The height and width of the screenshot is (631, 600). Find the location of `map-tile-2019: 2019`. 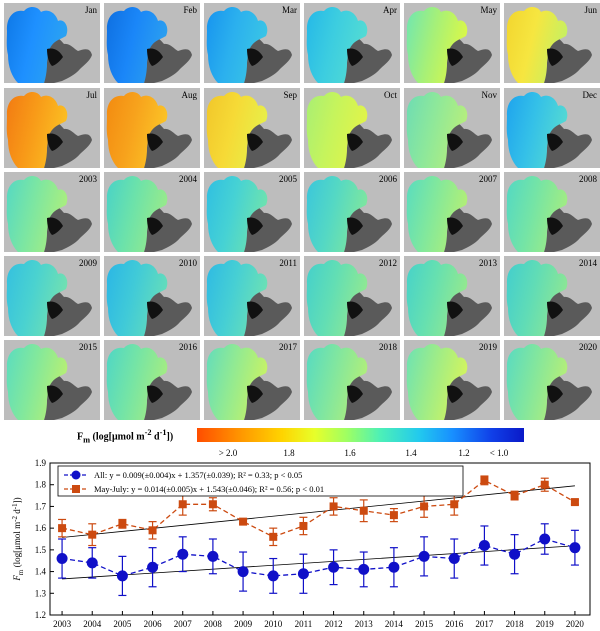

map-tile-2019: 2019 is located at coordinates (452, 380).